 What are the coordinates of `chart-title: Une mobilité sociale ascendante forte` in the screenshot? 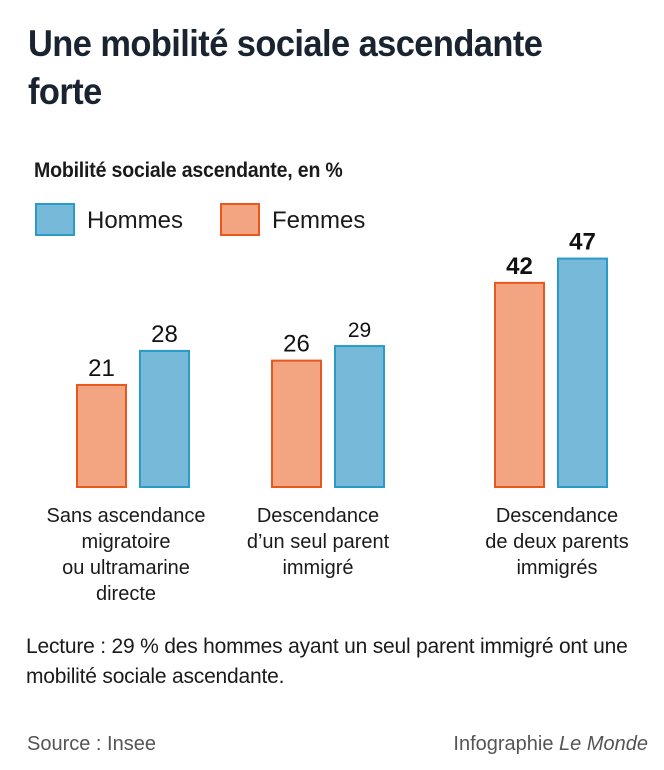 It's located at (285, 67).